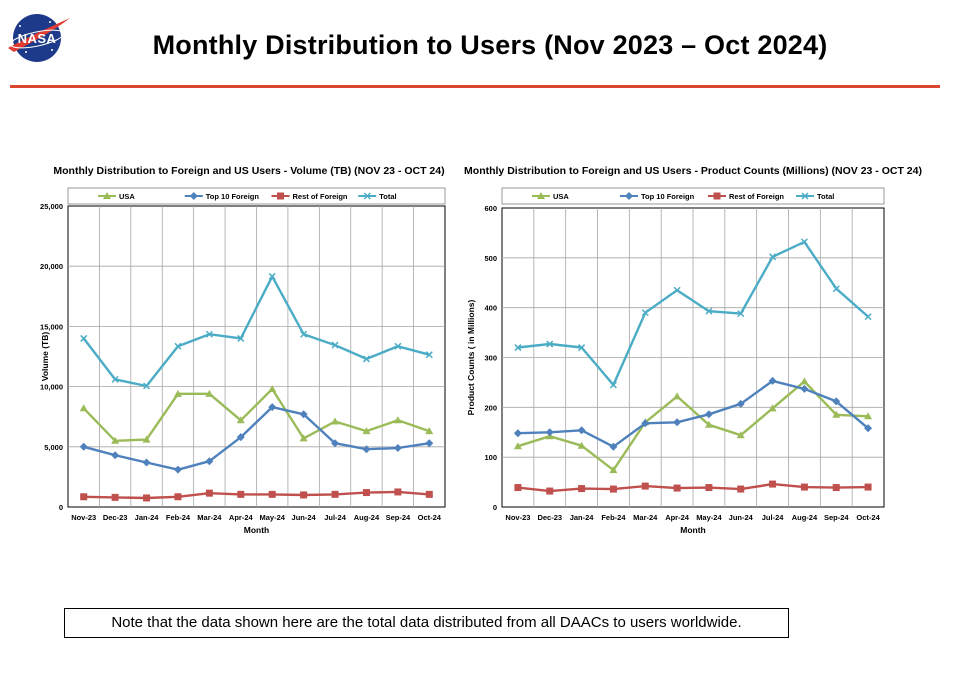 The image size is (955, 682). Describe the element at coordinates (256, 438) in the screenshot. I see `series-top-10-foreign` at that location.